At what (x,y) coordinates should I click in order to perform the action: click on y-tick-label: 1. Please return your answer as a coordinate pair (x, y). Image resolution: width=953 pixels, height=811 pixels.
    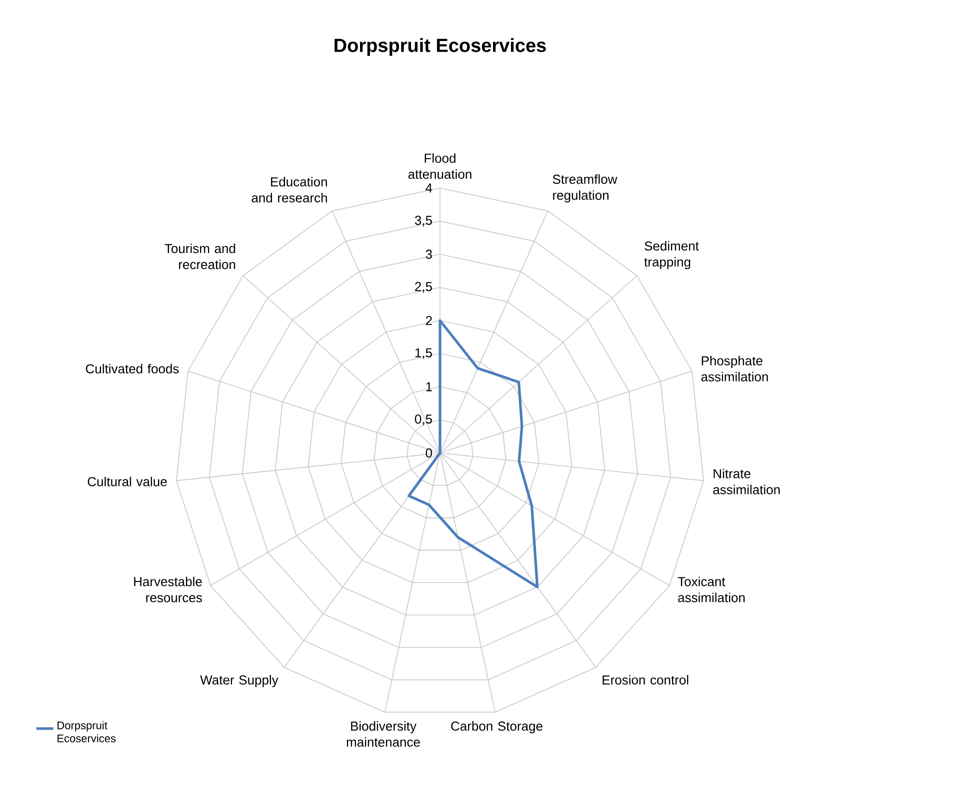
    Looking at the image, I should click on (429, 387).